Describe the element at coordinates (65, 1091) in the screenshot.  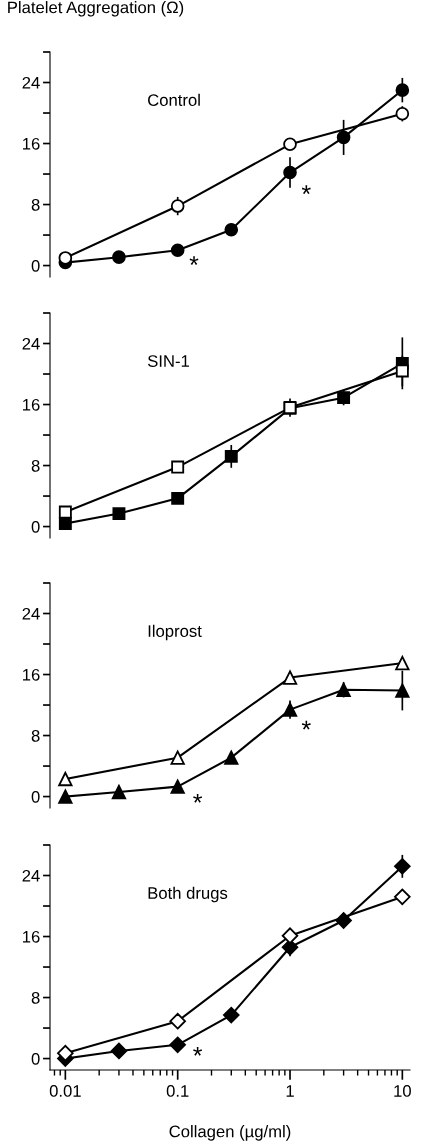
I see `x-tick-label: 0.01` at that location.